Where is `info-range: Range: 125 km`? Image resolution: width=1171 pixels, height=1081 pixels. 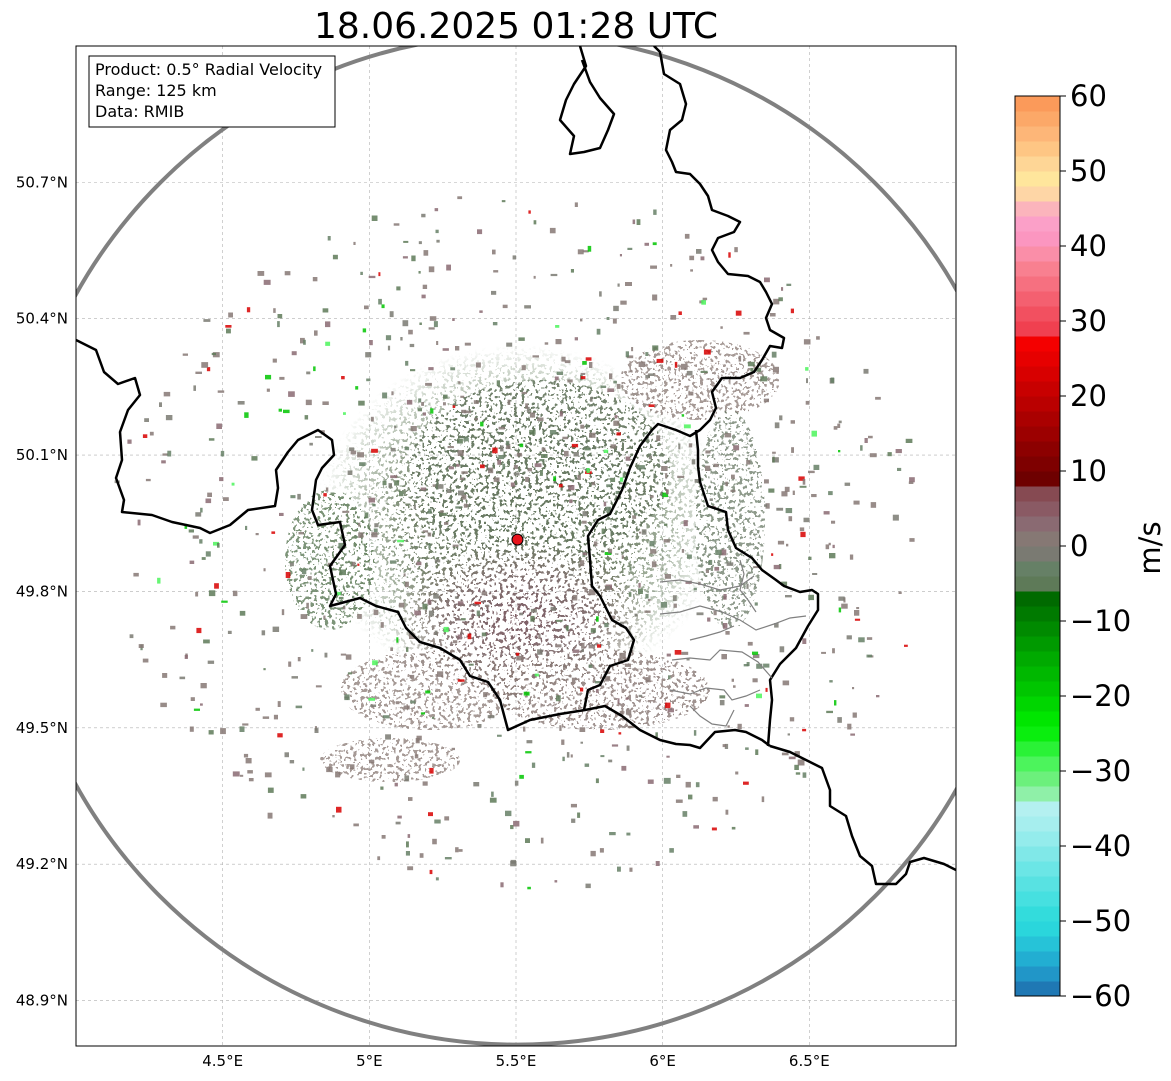 info-range: Range: 125 km is located at coordinates (156, 90).